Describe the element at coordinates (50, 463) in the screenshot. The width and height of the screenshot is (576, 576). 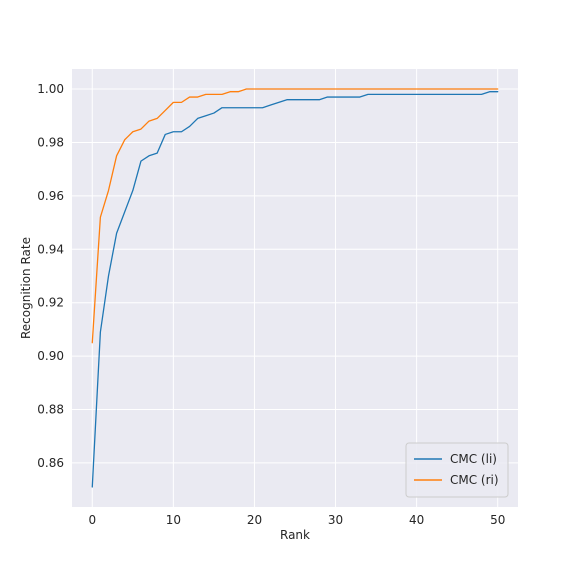
I see `y-tick-label: 0.86` at that location.